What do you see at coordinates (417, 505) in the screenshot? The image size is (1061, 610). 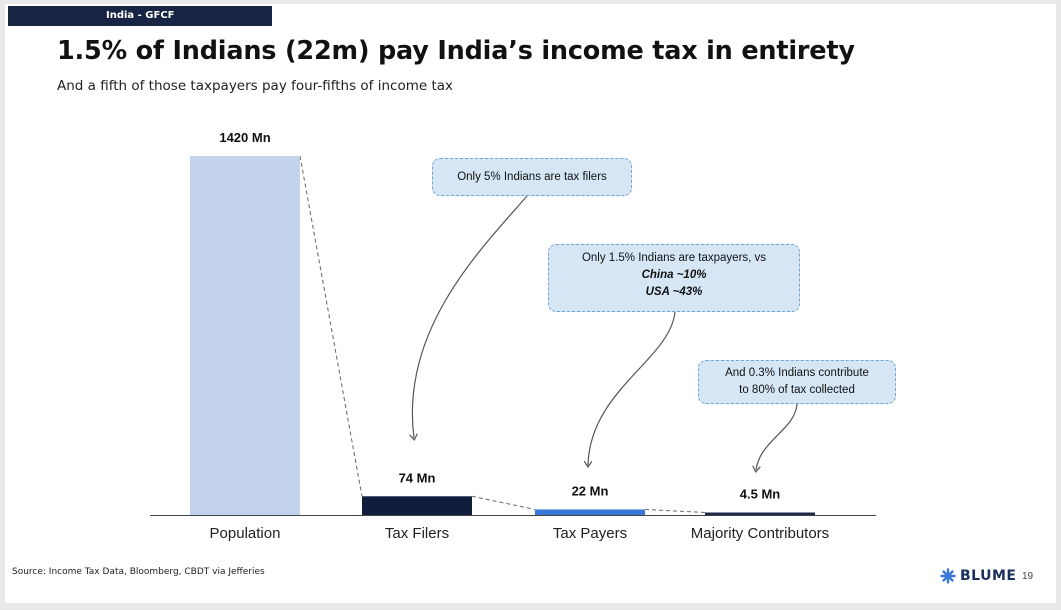 I see `bar-tax-filers` at bounding box center [417, 505].